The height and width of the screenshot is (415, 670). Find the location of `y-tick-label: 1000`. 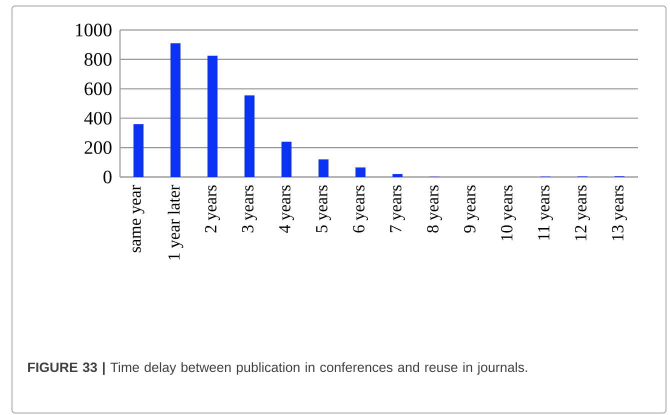

y-tick-label: 1000 is located at coordinates (94, 30).